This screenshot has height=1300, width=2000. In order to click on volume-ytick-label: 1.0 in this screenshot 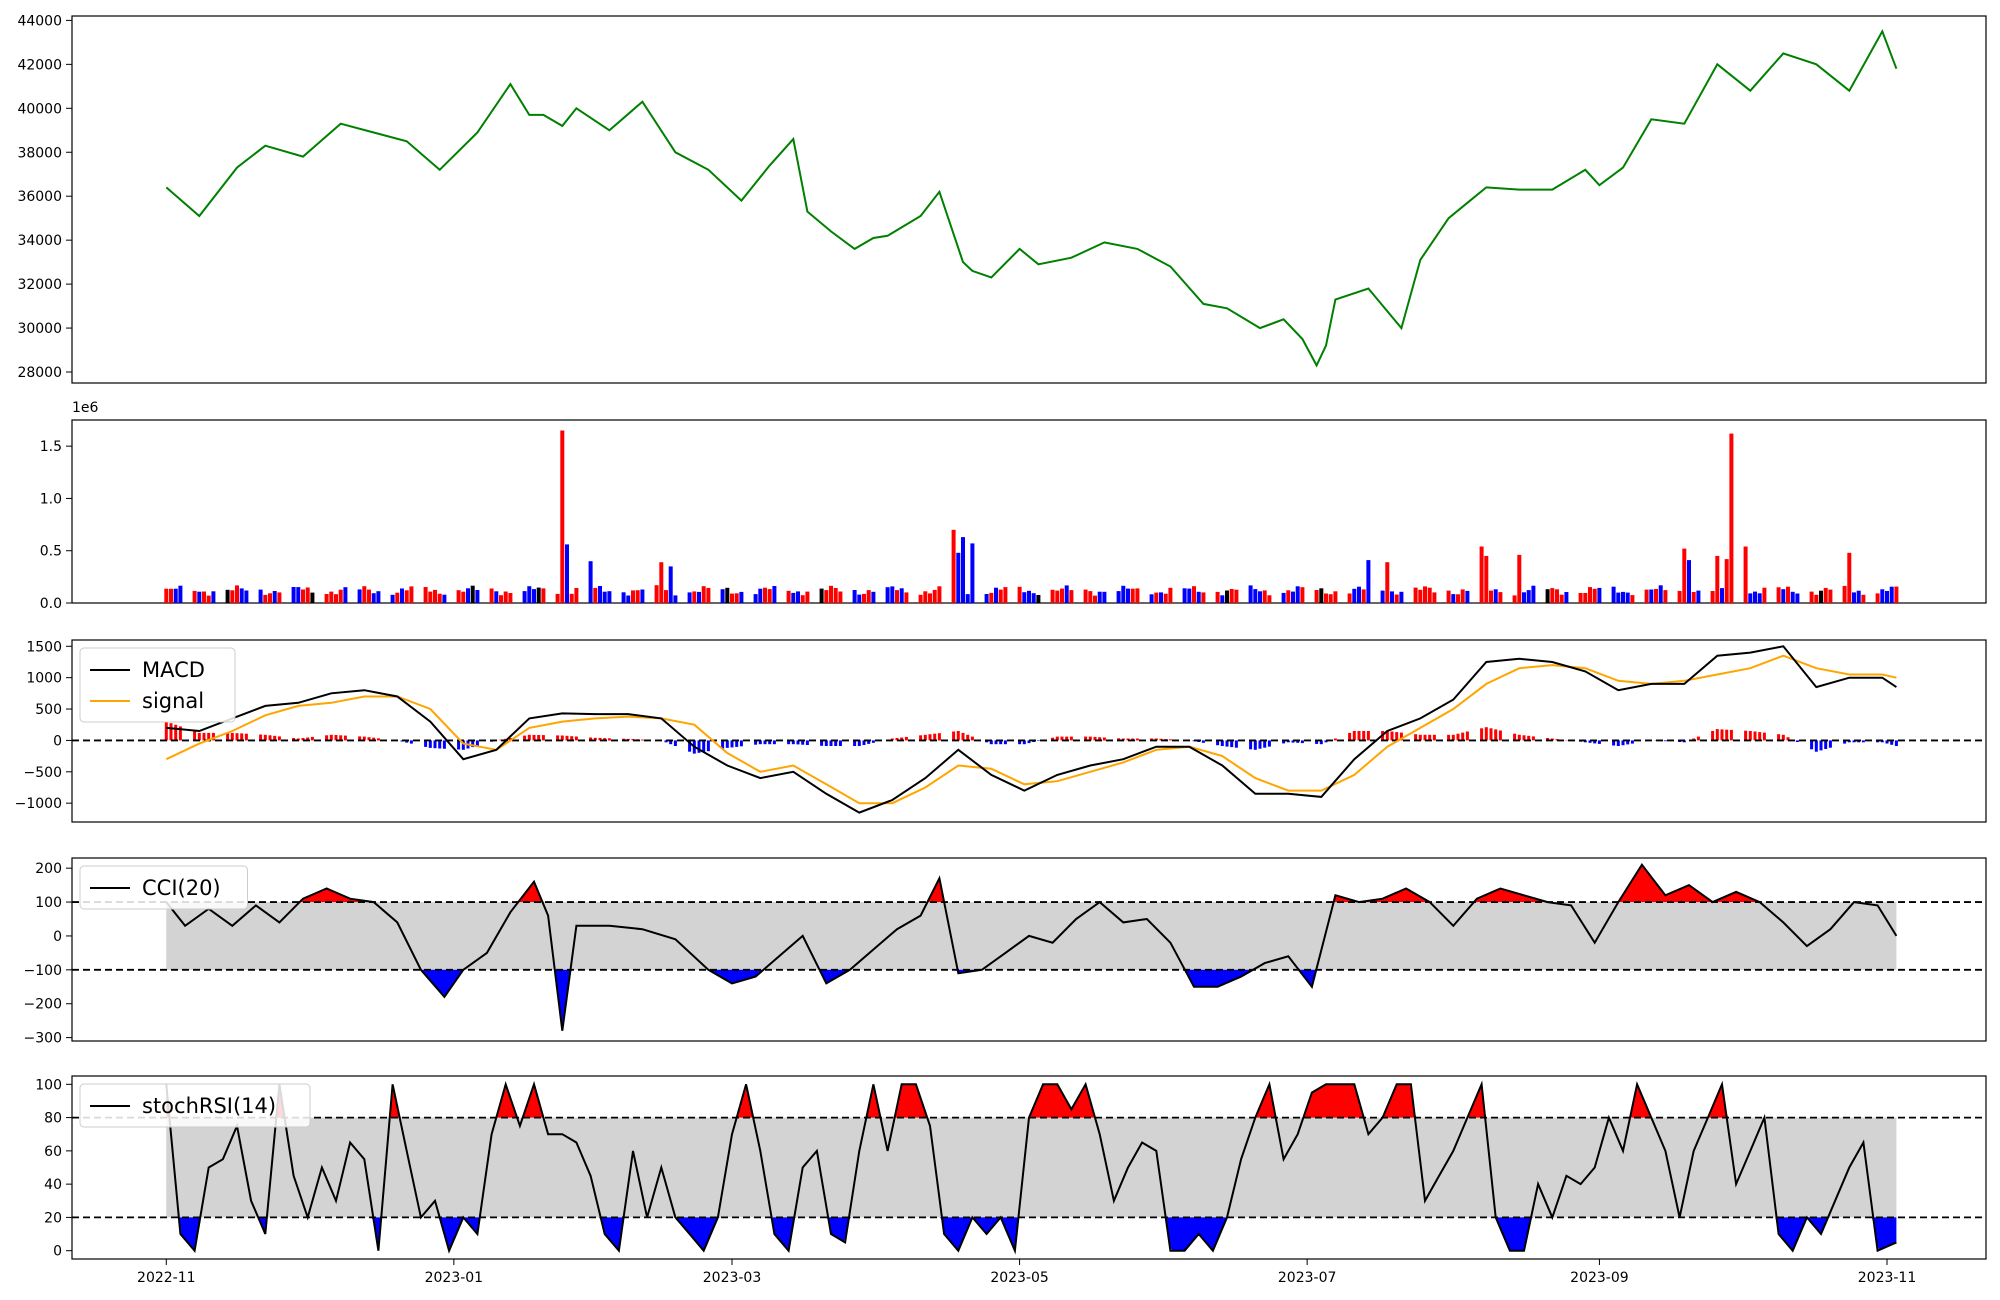, I will do `click(51, 499)`.